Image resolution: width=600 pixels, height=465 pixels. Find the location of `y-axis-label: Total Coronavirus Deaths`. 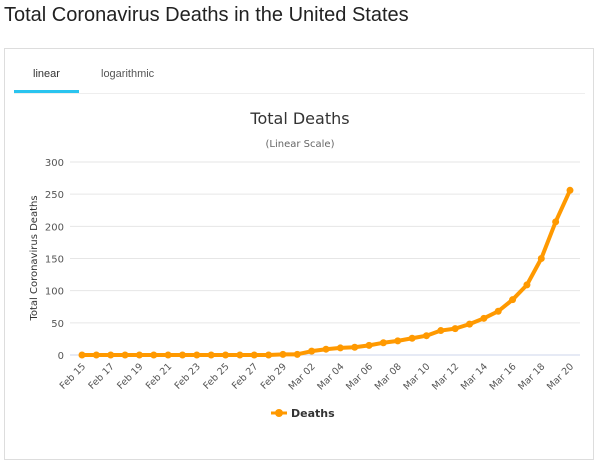

y-axis-label: Total Coronavirus Deaths is located at coordinates (34, 258).